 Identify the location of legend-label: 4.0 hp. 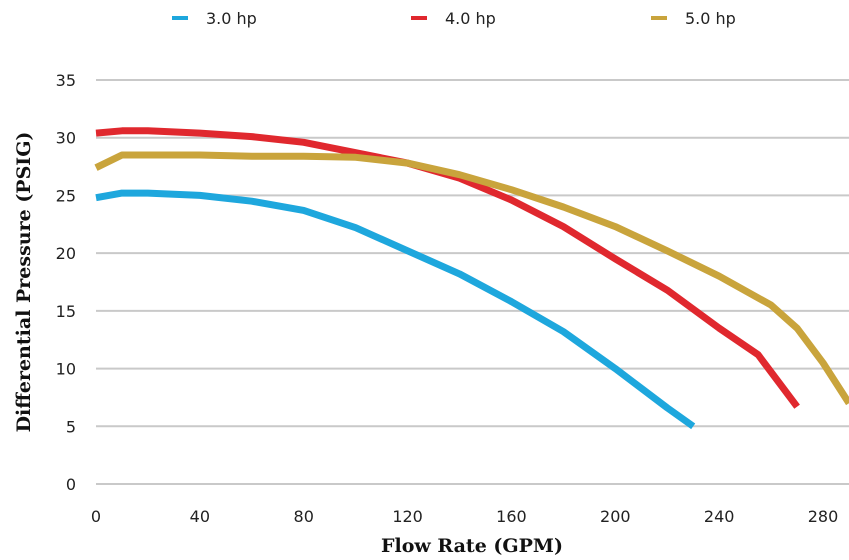
(470, 18).